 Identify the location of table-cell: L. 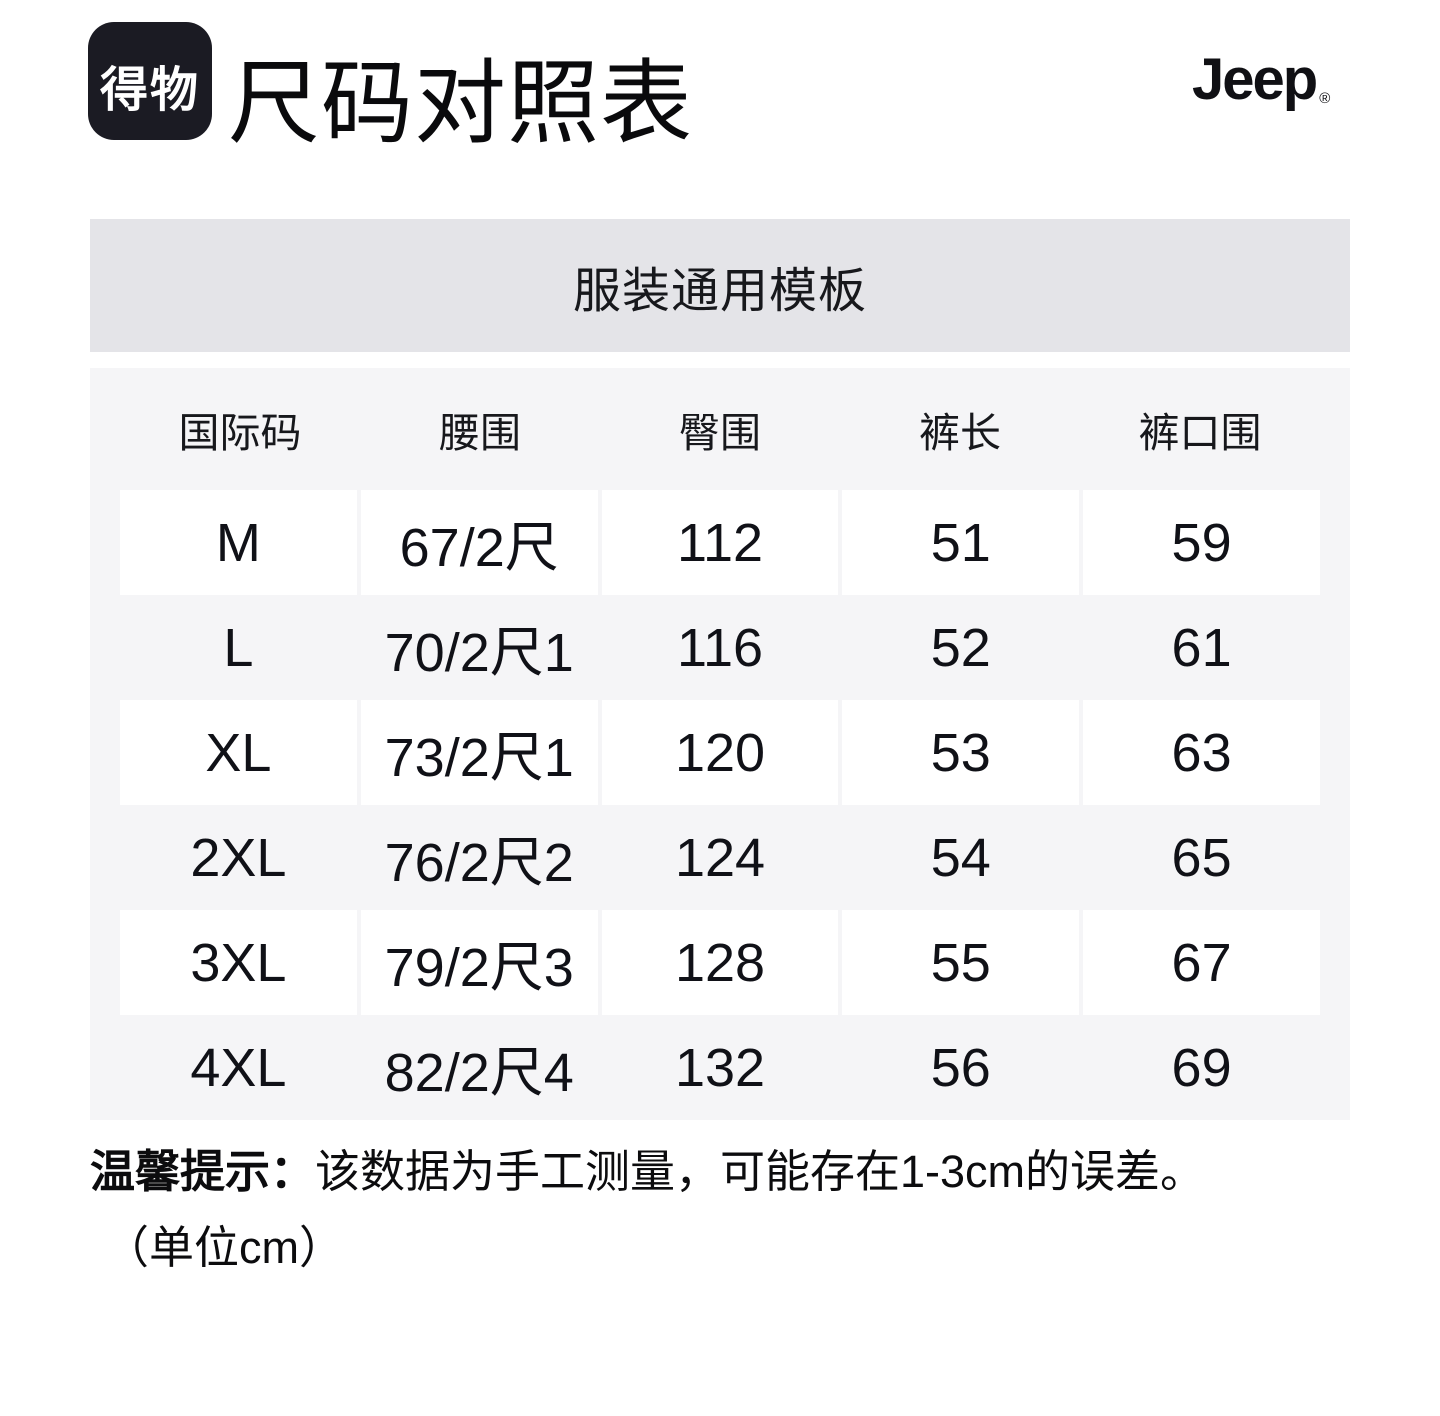
(238, 647).